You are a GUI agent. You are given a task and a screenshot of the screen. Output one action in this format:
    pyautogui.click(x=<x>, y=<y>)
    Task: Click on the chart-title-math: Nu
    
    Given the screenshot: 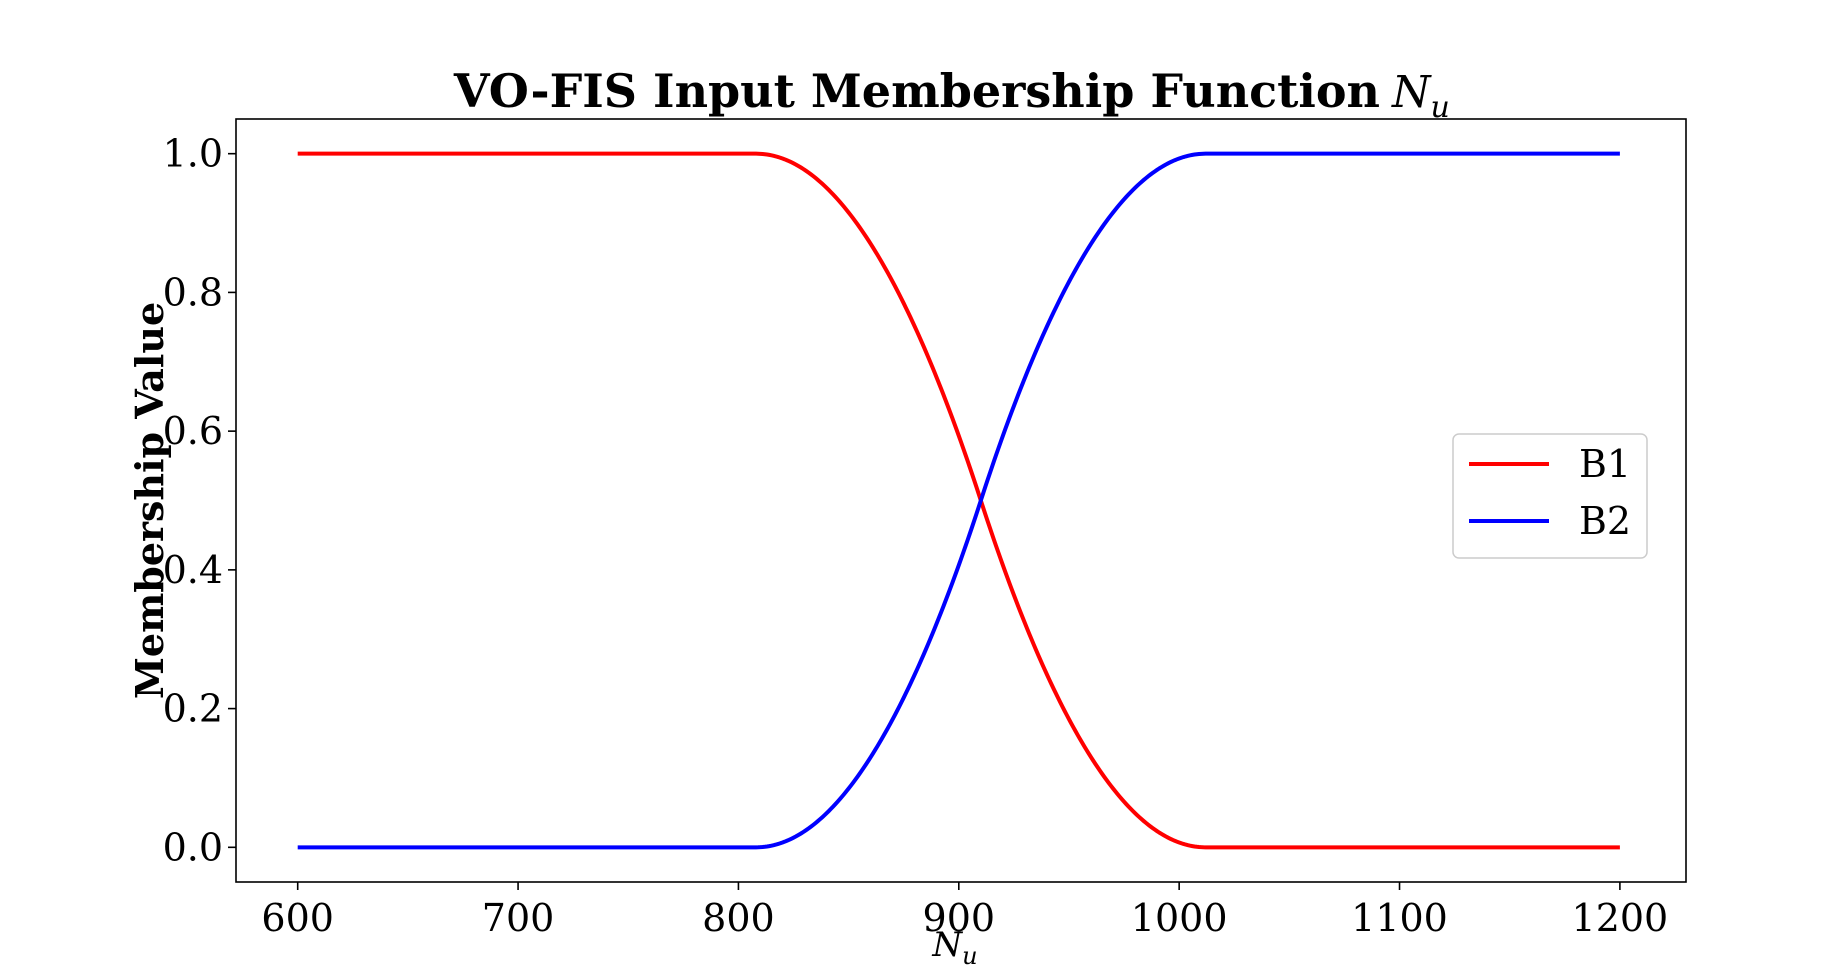 What is the action you would take?
    pyautogui.click(x=1420, y=96)
    